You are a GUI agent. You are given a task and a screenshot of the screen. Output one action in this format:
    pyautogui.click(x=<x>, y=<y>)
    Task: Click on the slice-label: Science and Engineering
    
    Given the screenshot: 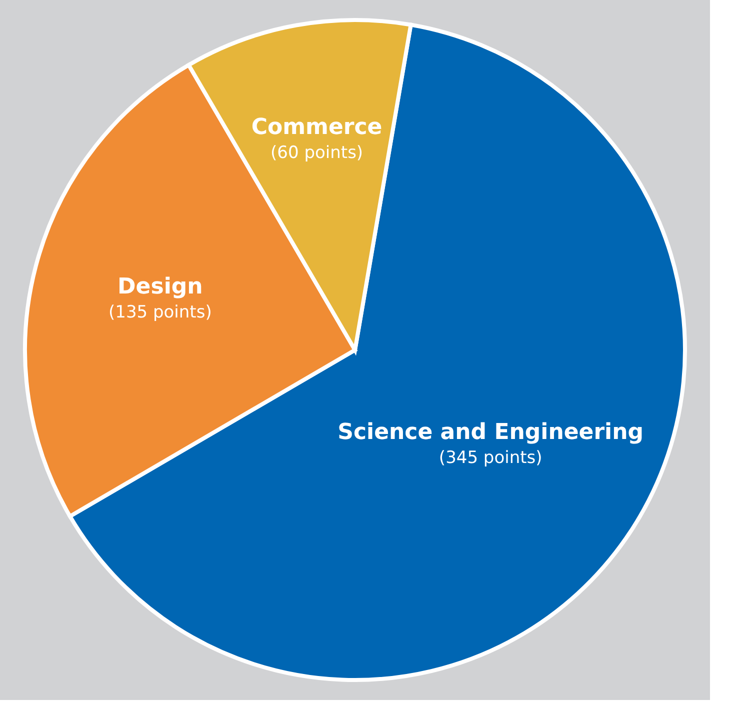 What is the action you would take?
    pyautogui.click(x=491, y=433)
    